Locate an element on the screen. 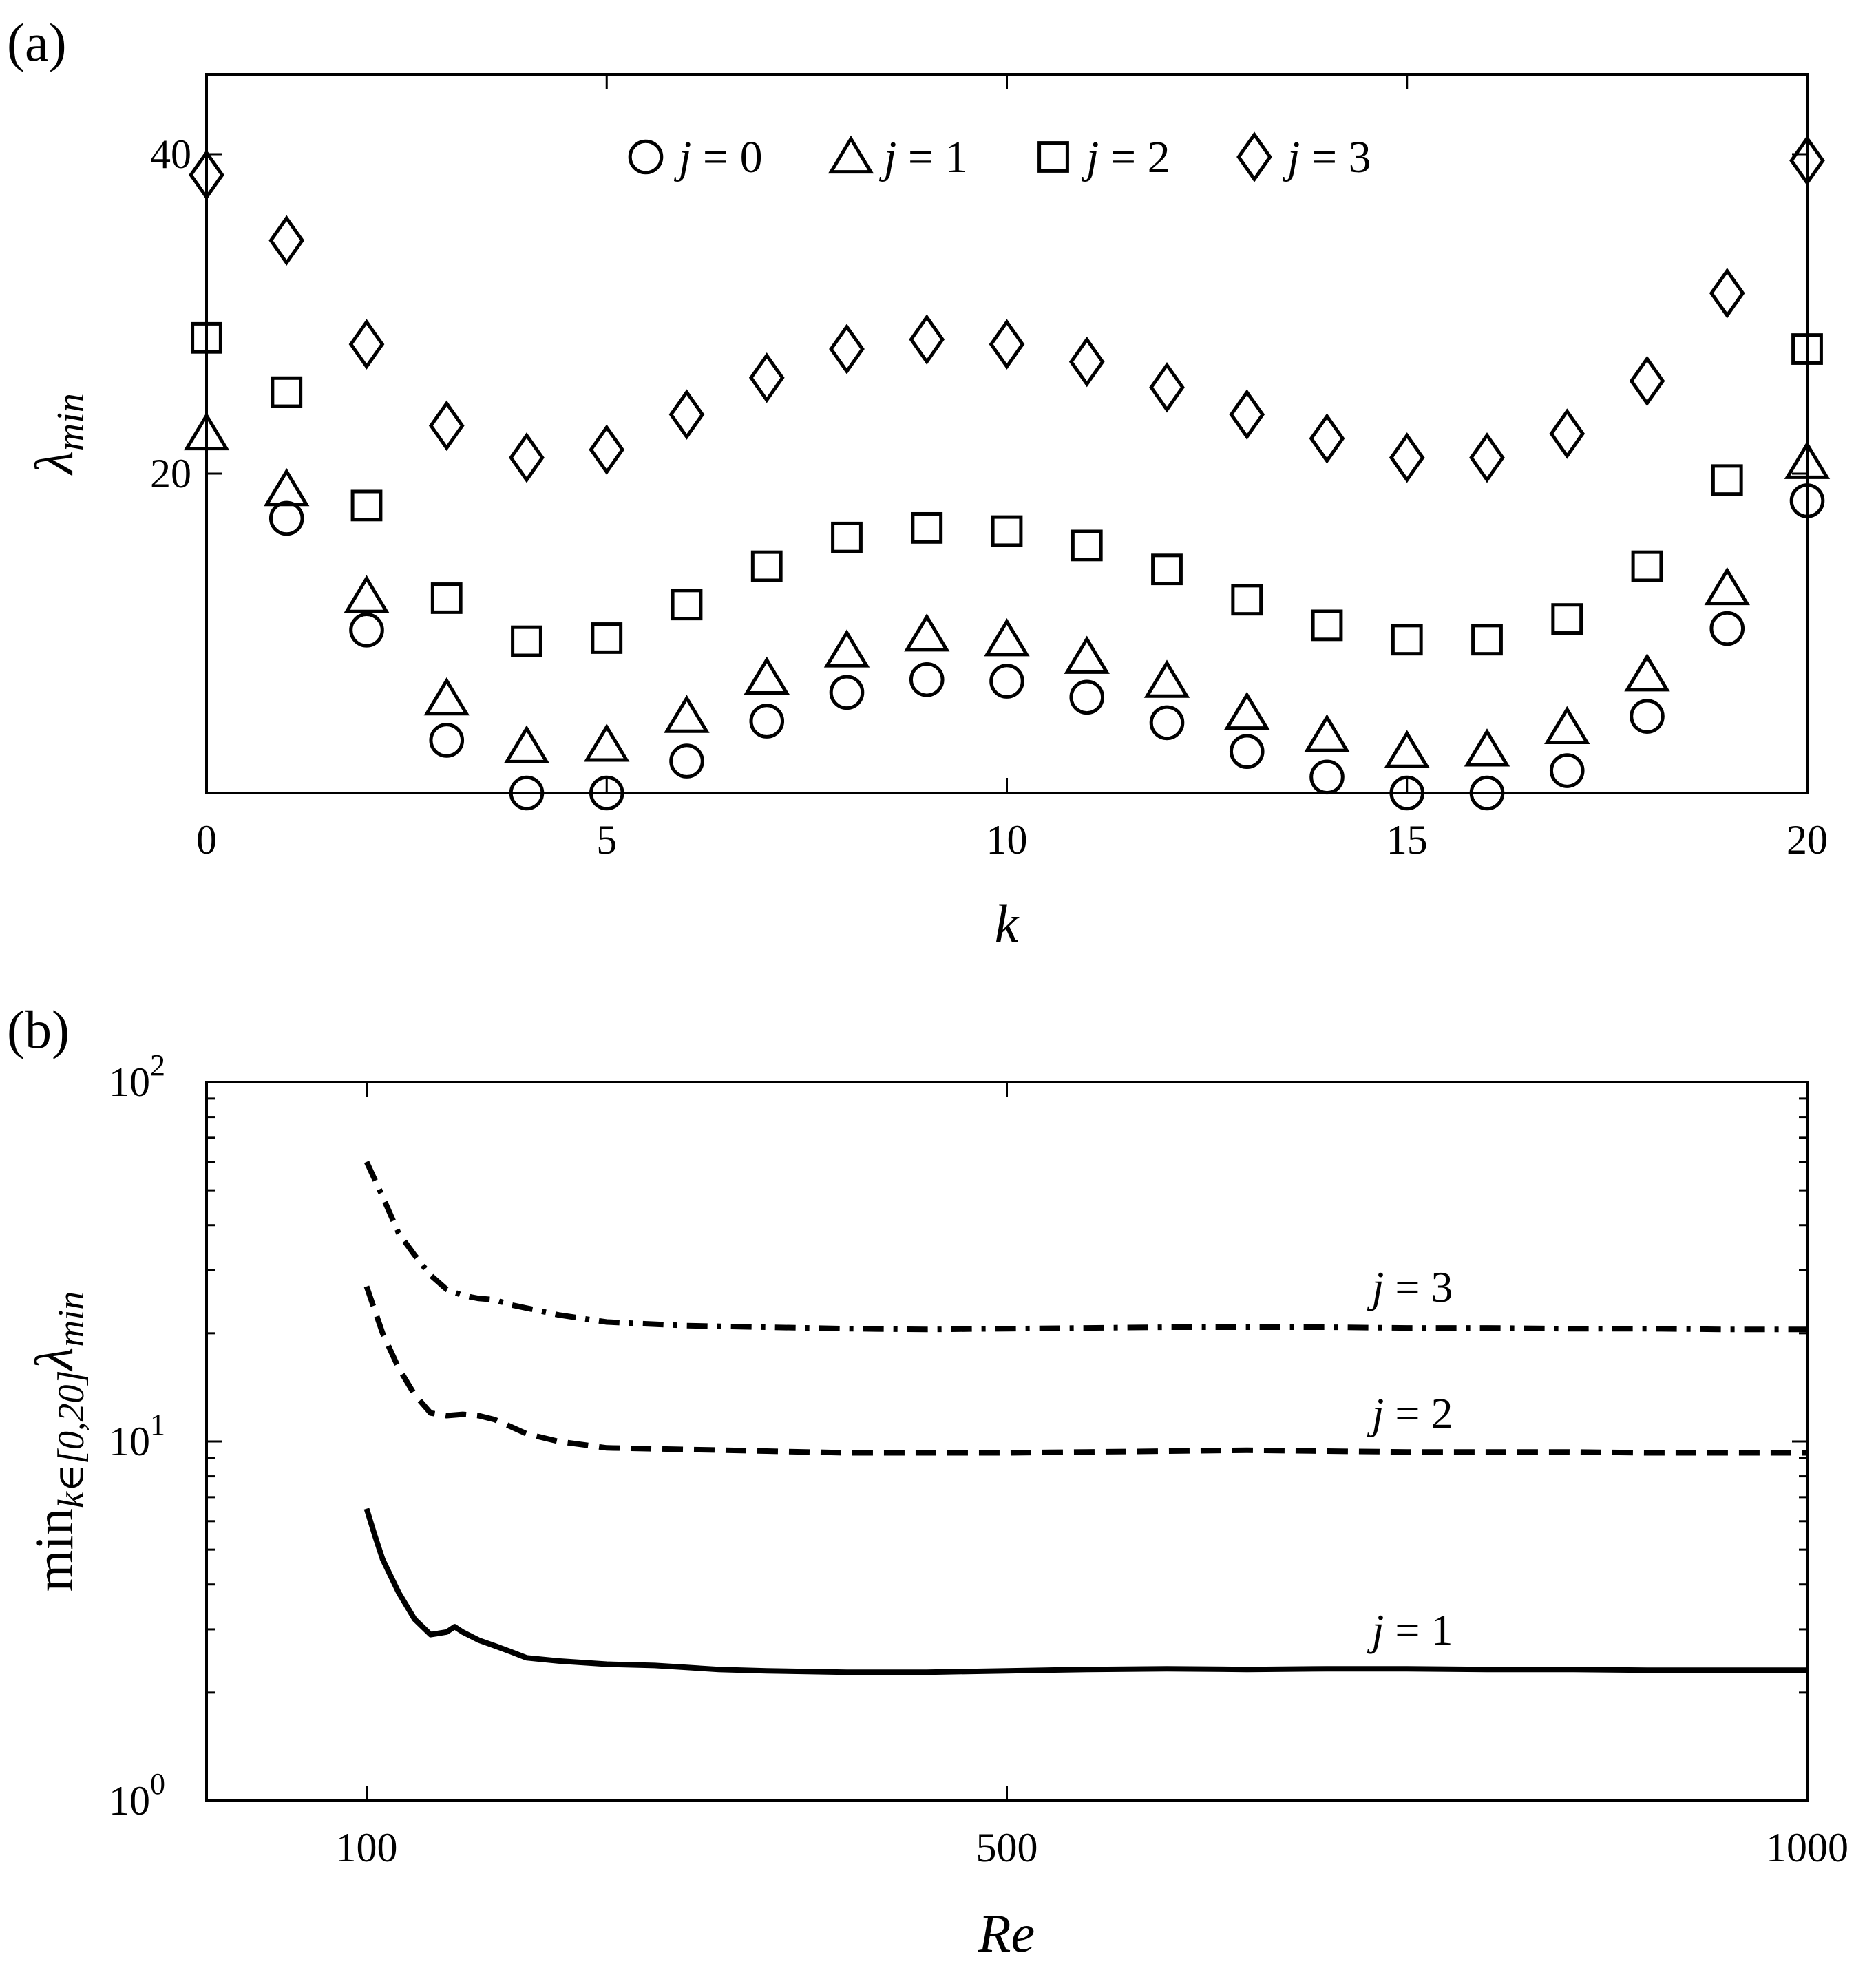  panel-a-xtick-label: 5 is located at coordinates (606, 840).